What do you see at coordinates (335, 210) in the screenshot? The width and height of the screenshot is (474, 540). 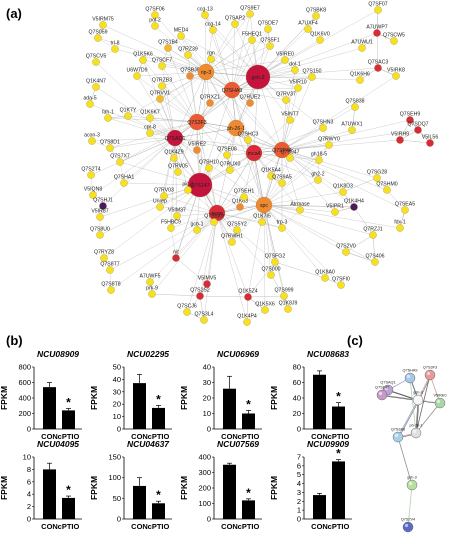 I see `network-node: V5IPR1` at bounding box center [335, 210].